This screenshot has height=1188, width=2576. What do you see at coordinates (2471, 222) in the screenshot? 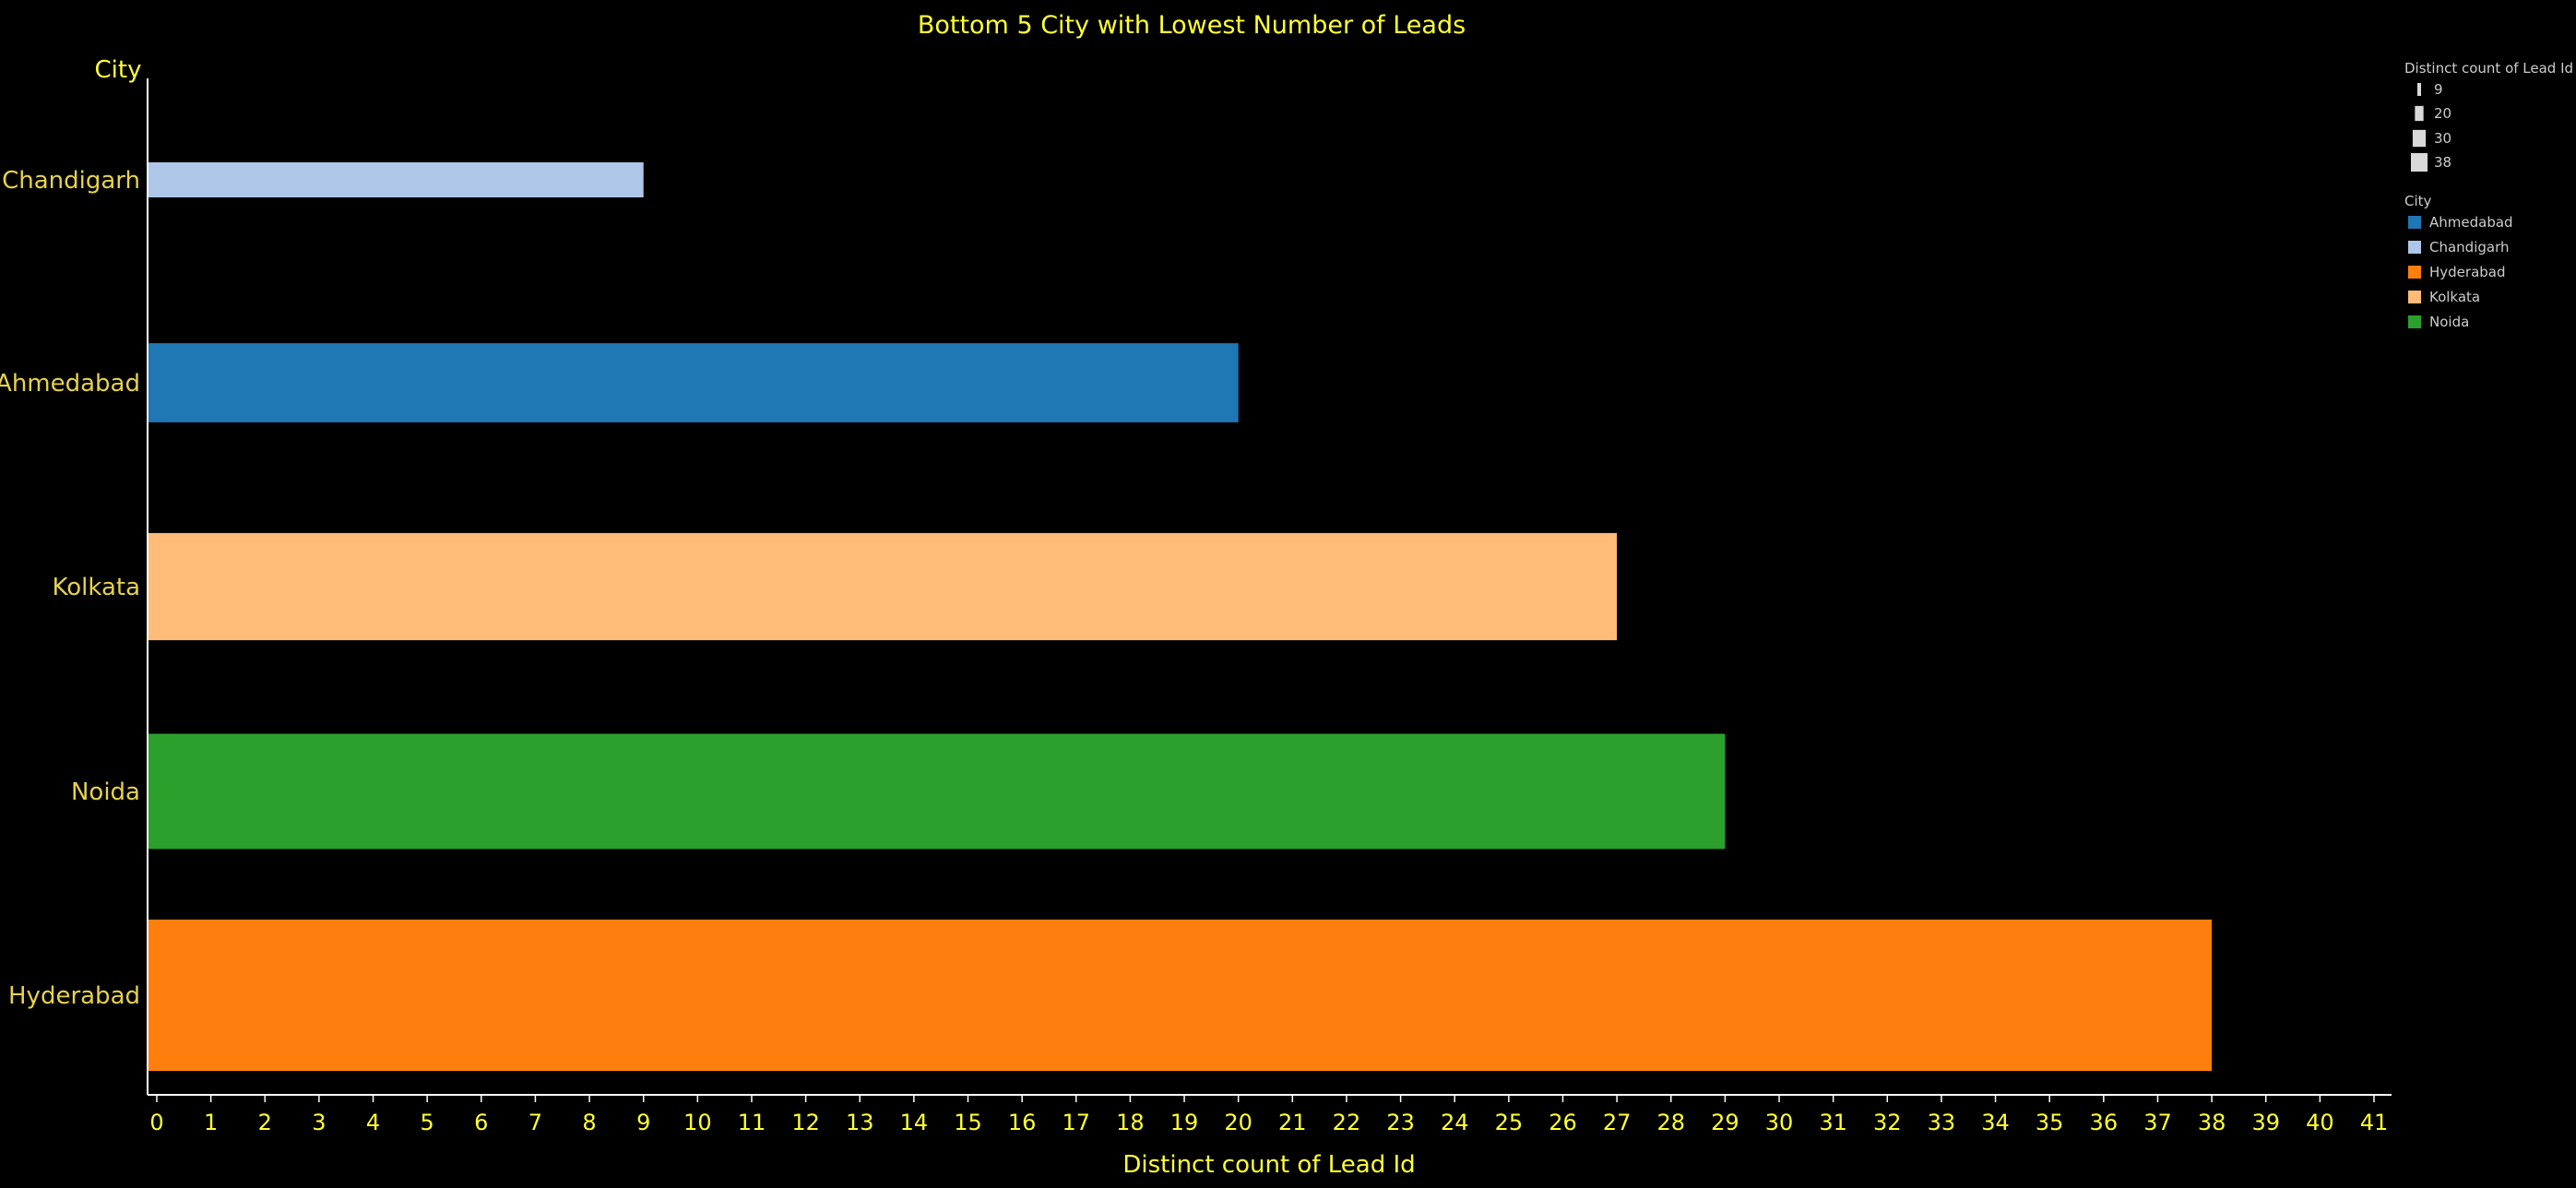
I see `legend-label-ahmedabad: Ahmedabad` at bounding box center [2471, 222].